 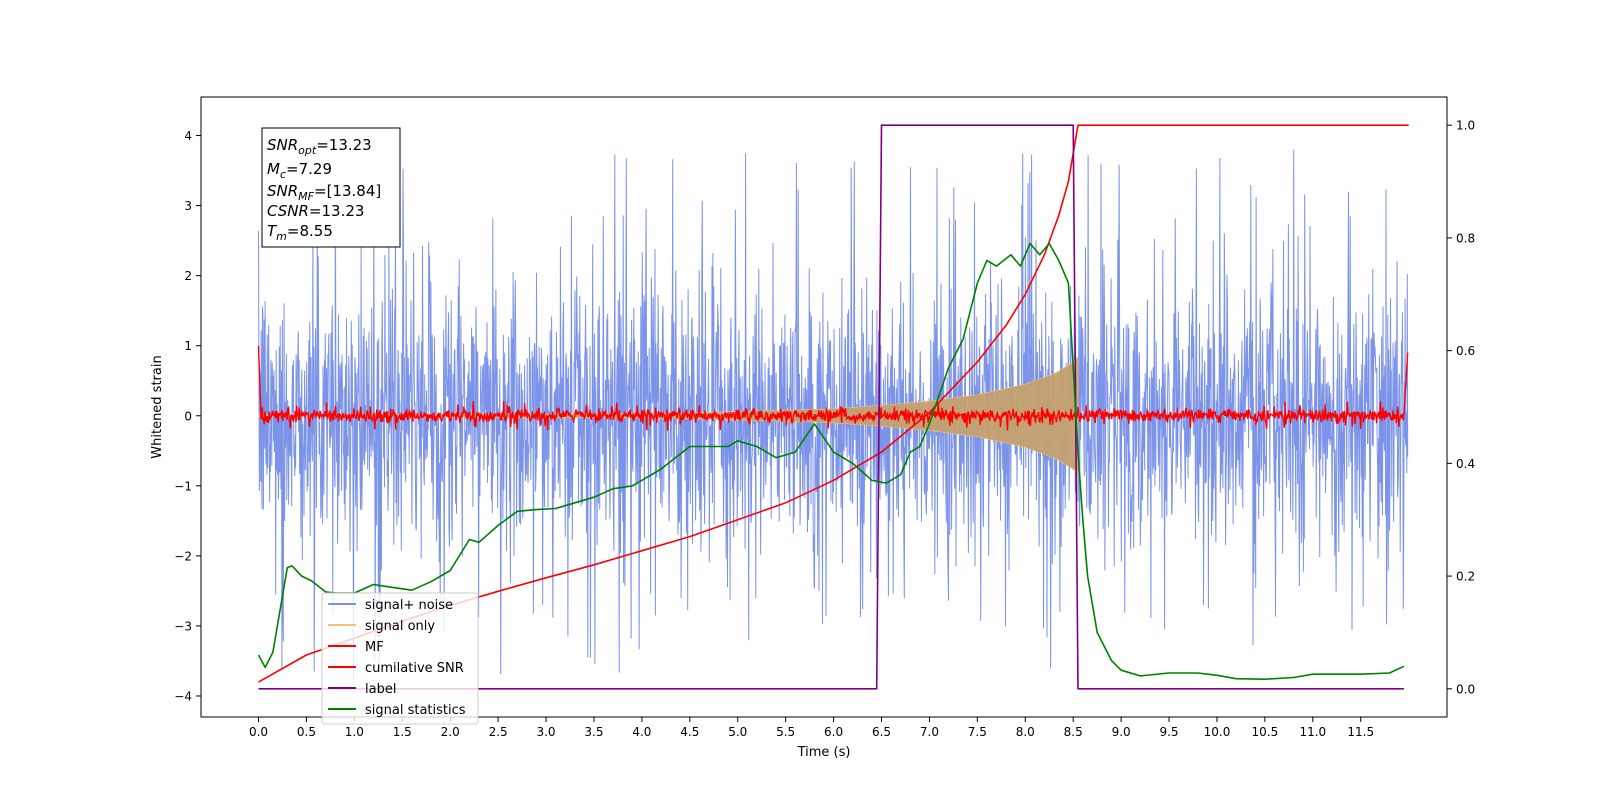 I want to click on y-axis-right: 1.0 0.8 0.6 0.4 0.2 0.0, so click(x=1461, y=407).